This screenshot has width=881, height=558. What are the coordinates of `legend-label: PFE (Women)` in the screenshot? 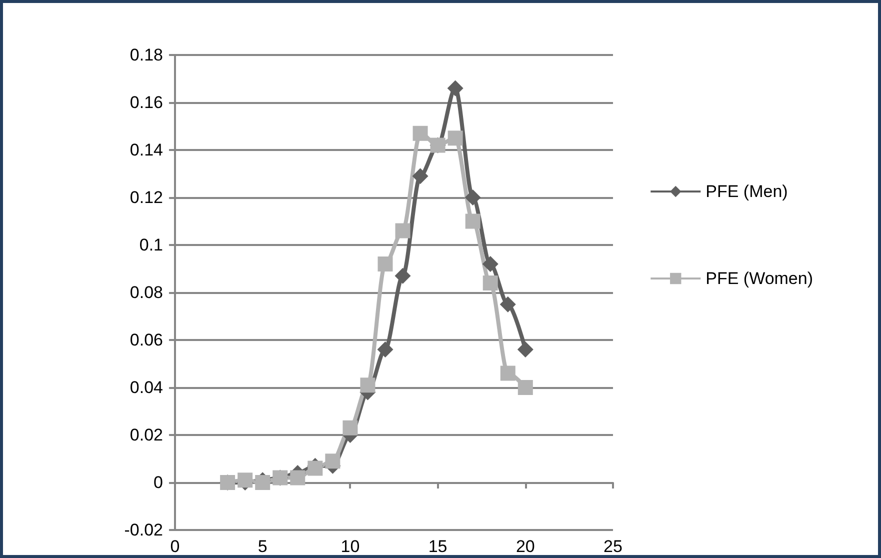 It's located at (760, 278).